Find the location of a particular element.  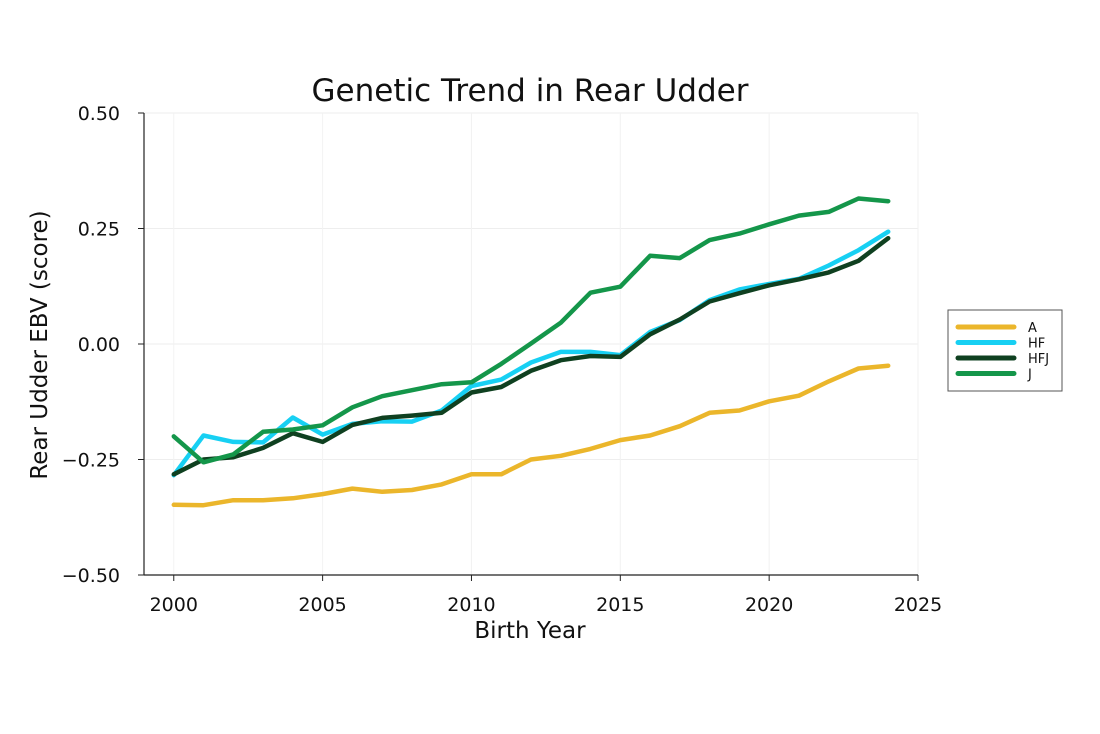

chart-title: Genetic Trend in Rear Udder is located at coordinates (530, 91).